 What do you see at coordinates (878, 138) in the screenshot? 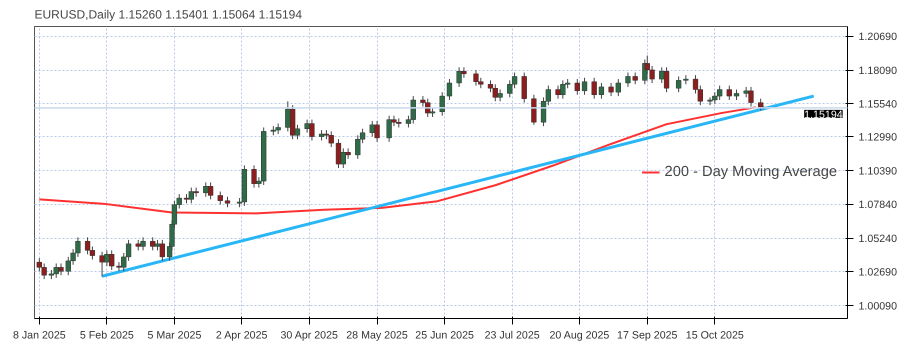
I see `y-tick-label: 1.12990` at bounding box center [878, 138].